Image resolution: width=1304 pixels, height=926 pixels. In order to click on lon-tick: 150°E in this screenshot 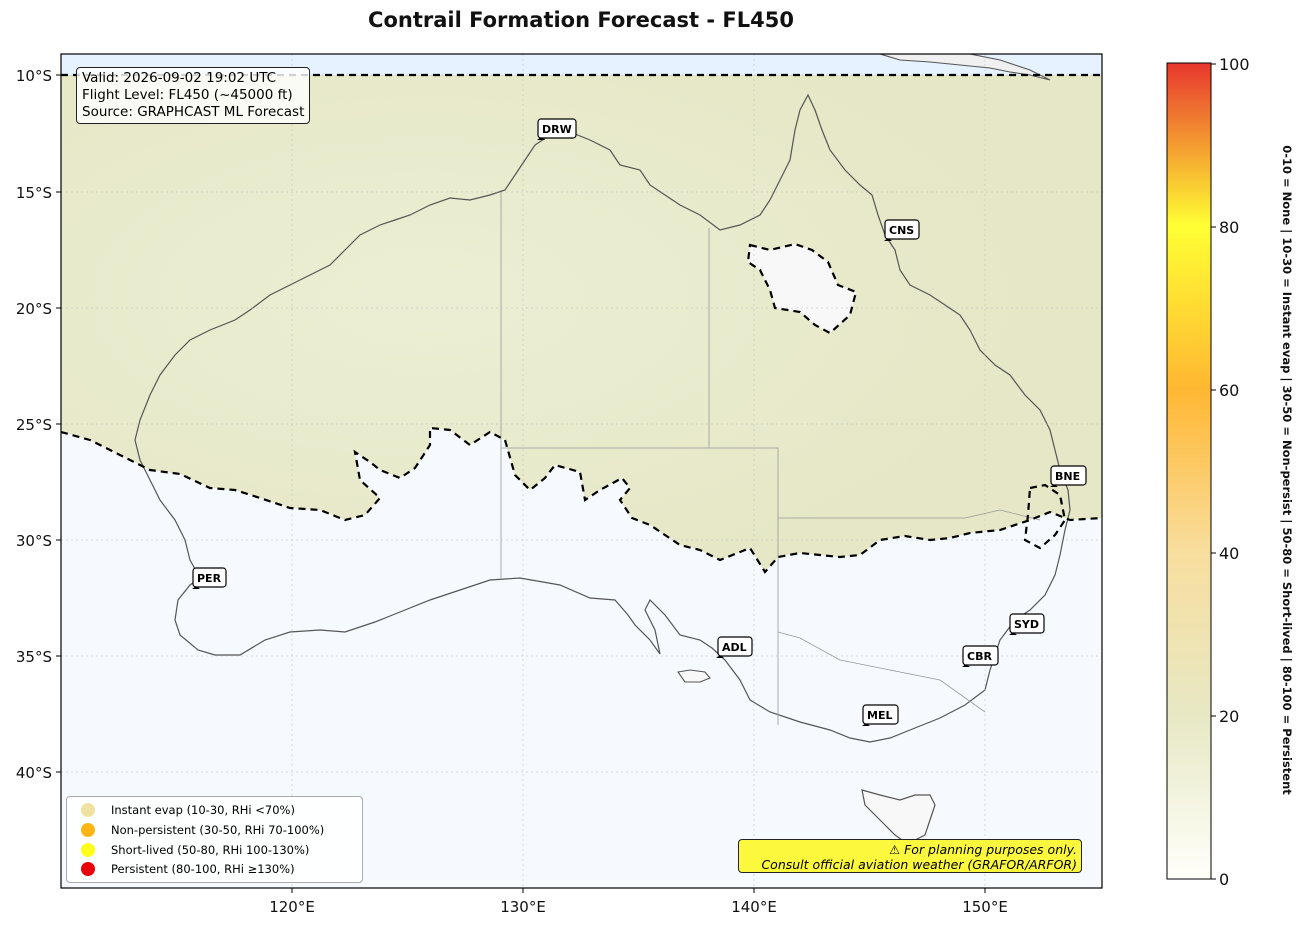, I will do `click(985, 907)`.